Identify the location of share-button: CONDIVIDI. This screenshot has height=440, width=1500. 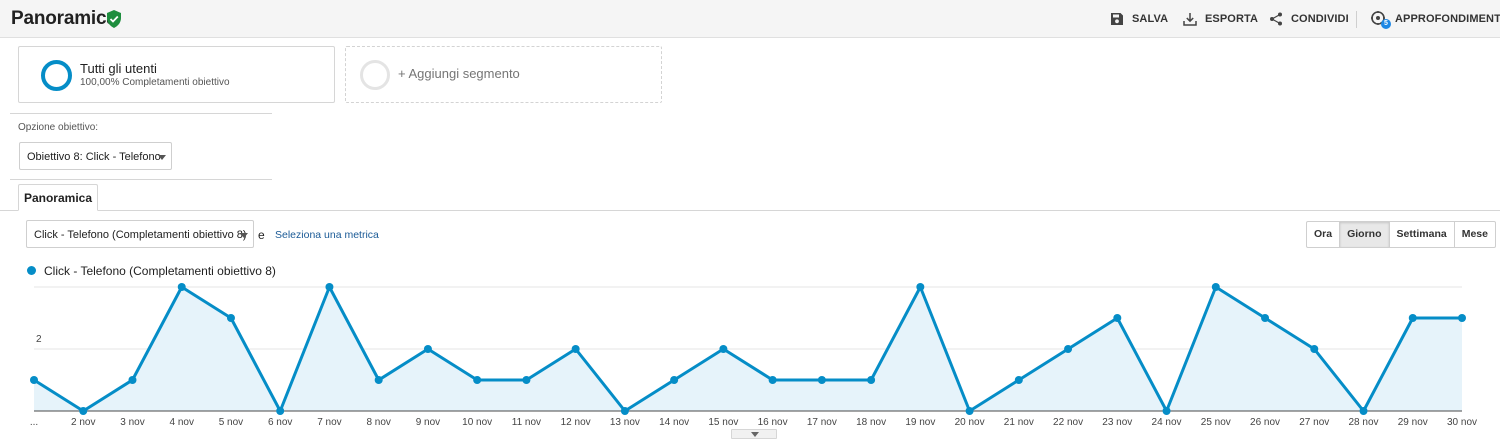
(1309, 19).